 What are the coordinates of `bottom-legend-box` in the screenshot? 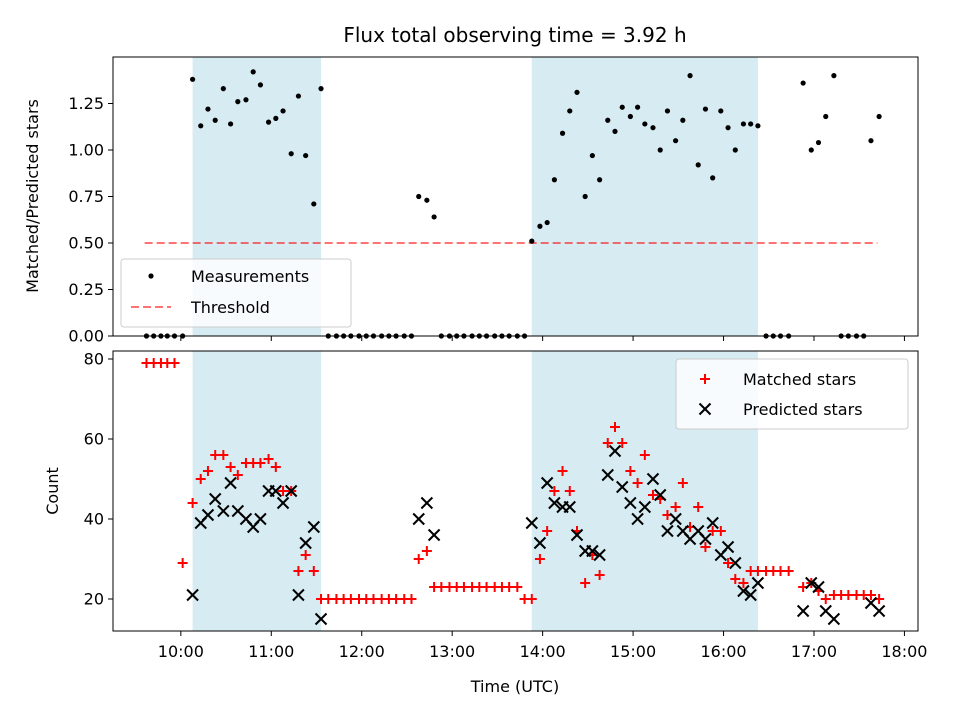 It's located at (792, 394).